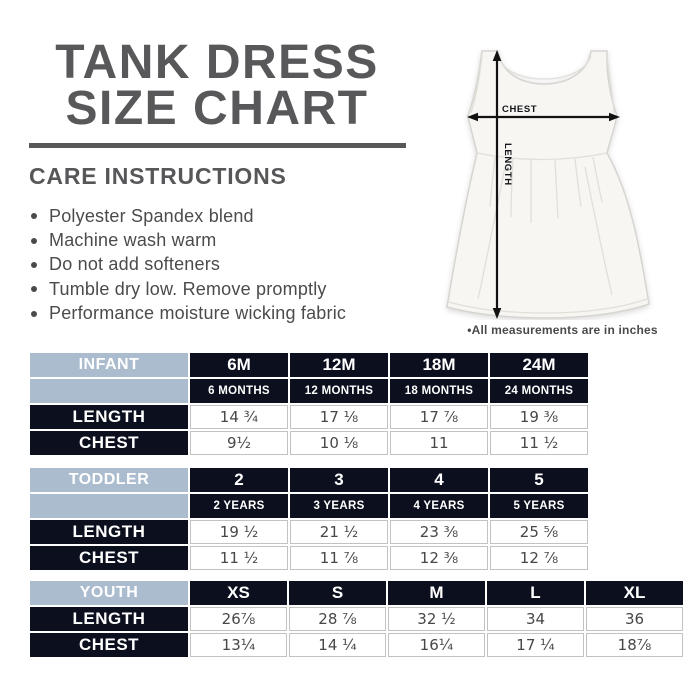  I want to click on size-value-cell: 17 ⅞, so click(439, 417).